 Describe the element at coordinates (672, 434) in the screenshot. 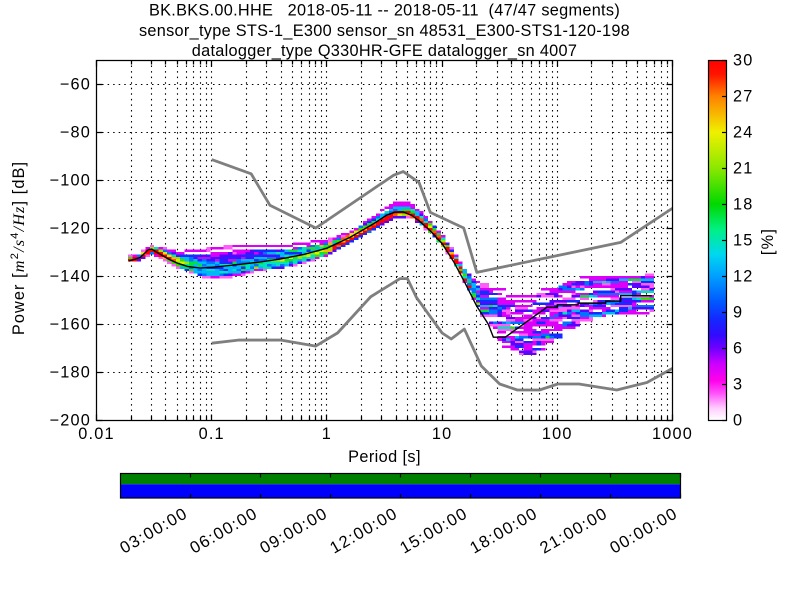

I see `svg-text: 1000` at that location.